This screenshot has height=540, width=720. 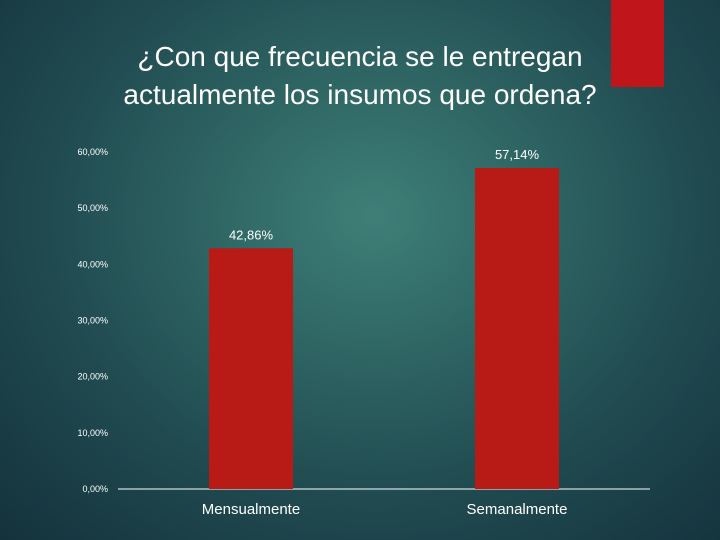 I want to click on data-label: 57,14%, so click(x=517, y=154).